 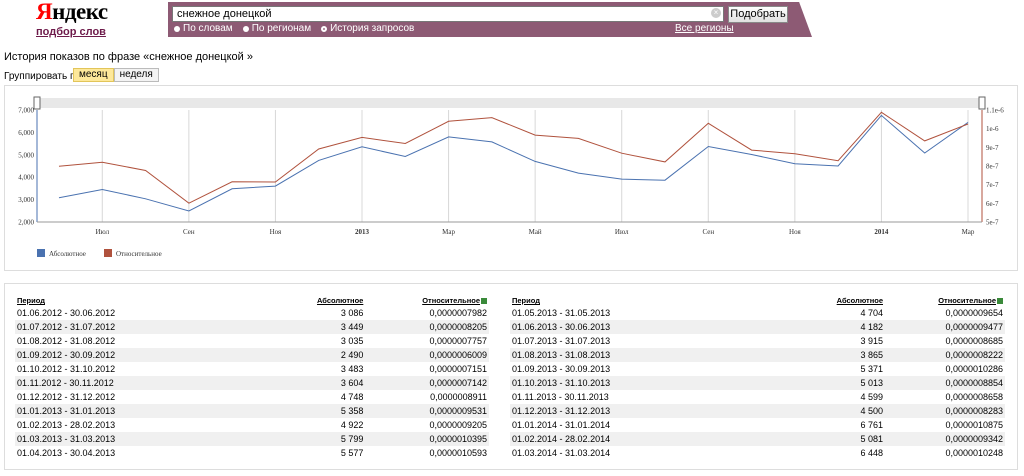 I want to click on y-left-tick-label: 7,000, so click(x=26, y=111).